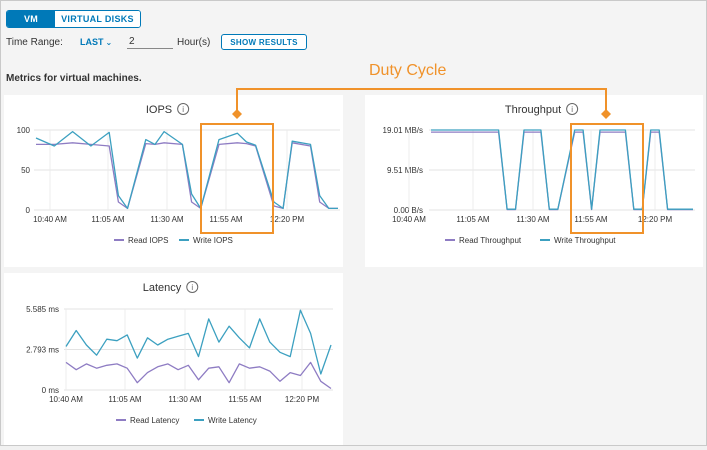 The width and height of the screenshot is (707, 450). What do you see at coordinates (213, 240) in the screenshot?
I see `legend-label: Write IOPS` at bounding box center [213, 240].